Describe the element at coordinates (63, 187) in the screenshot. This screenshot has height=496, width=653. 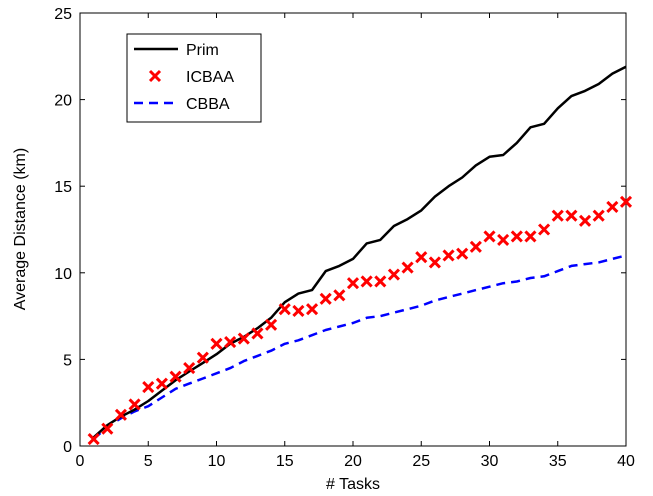
I see `y-tick-label: 15` at that location.